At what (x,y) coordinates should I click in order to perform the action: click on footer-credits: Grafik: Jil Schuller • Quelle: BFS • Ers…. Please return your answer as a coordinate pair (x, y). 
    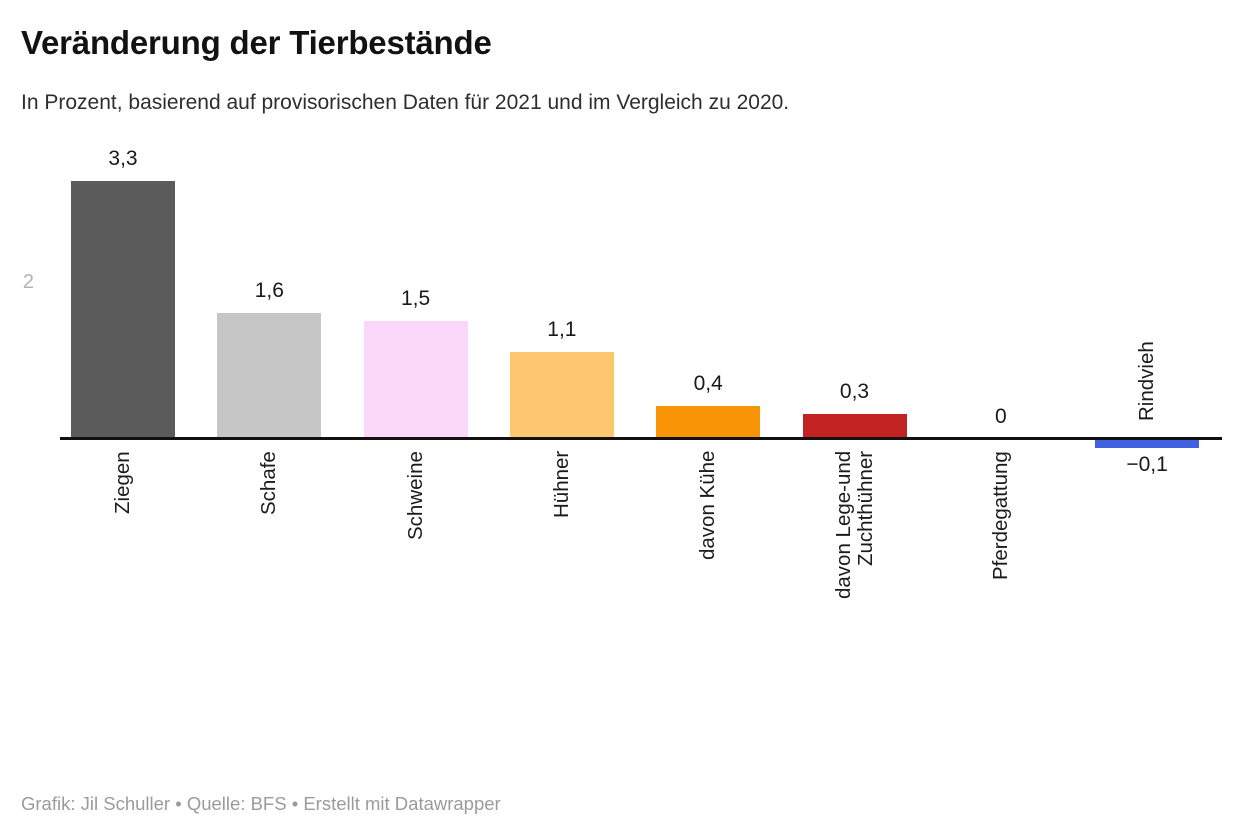
    Looking at the image, I should click on (261, 803).